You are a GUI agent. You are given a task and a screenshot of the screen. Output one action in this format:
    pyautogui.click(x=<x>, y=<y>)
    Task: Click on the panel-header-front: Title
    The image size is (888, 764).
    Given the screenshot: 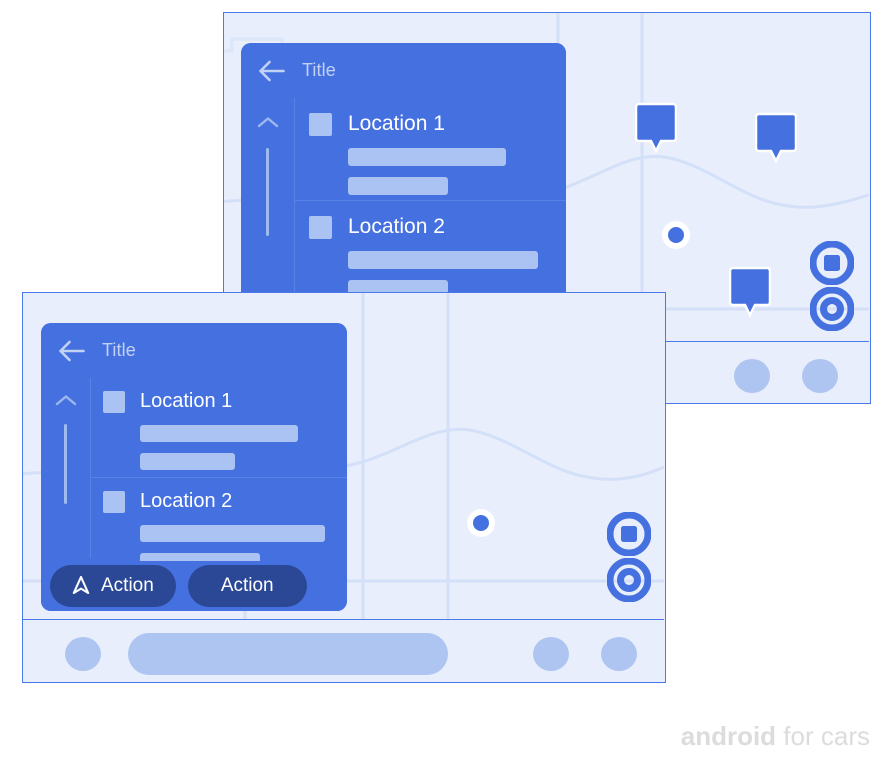 What is the action you would take?
    pyautogui.click(x=194, y=350)
    